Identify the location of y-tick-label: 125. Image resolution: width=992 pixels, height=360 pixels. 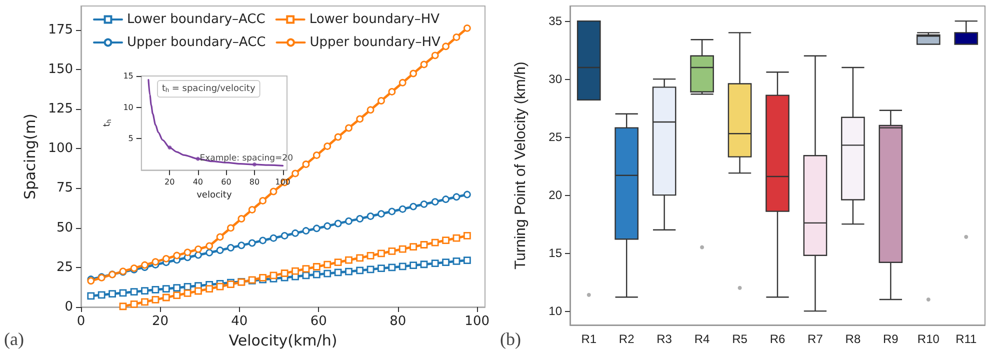
(60, 108).